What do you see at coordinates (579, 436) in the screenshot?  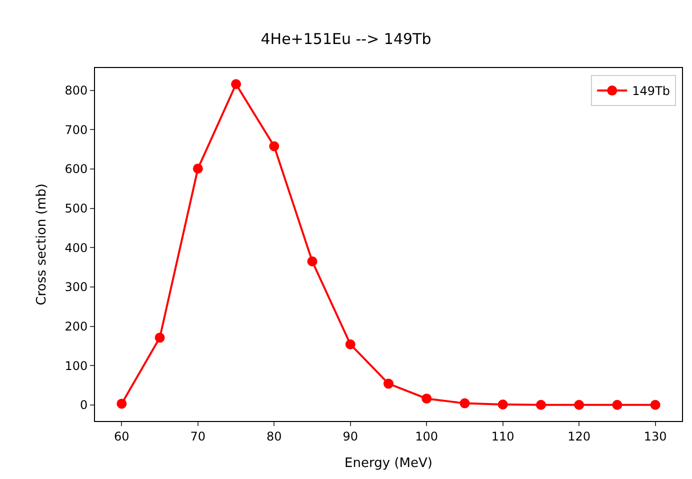 I see `x-tick-label: 120` at bounding box center [579, 436].